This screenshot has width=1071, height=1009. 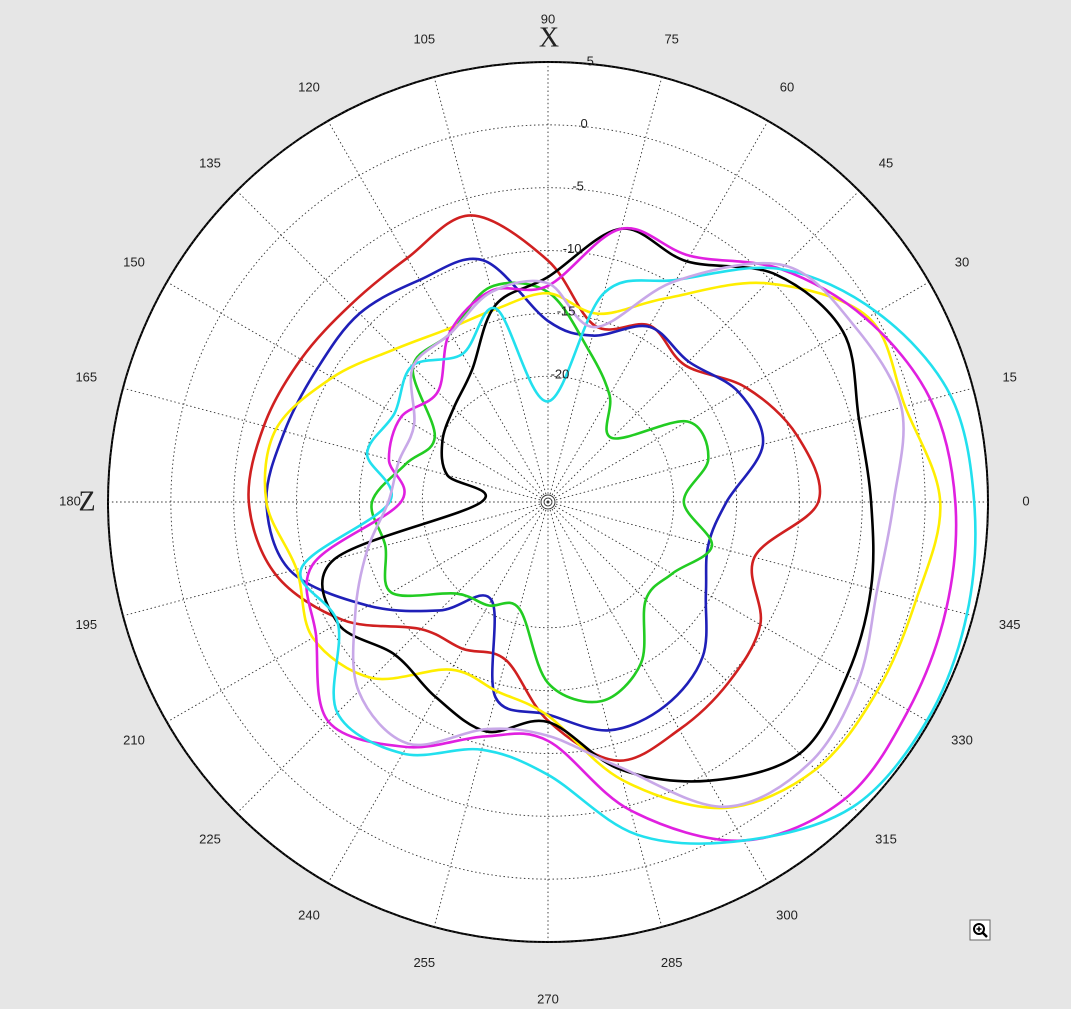 What do you see at coordinates (886, 838) in the screenshot?
I see `angle-tick-label: 315` at bounding box center [886, 838].